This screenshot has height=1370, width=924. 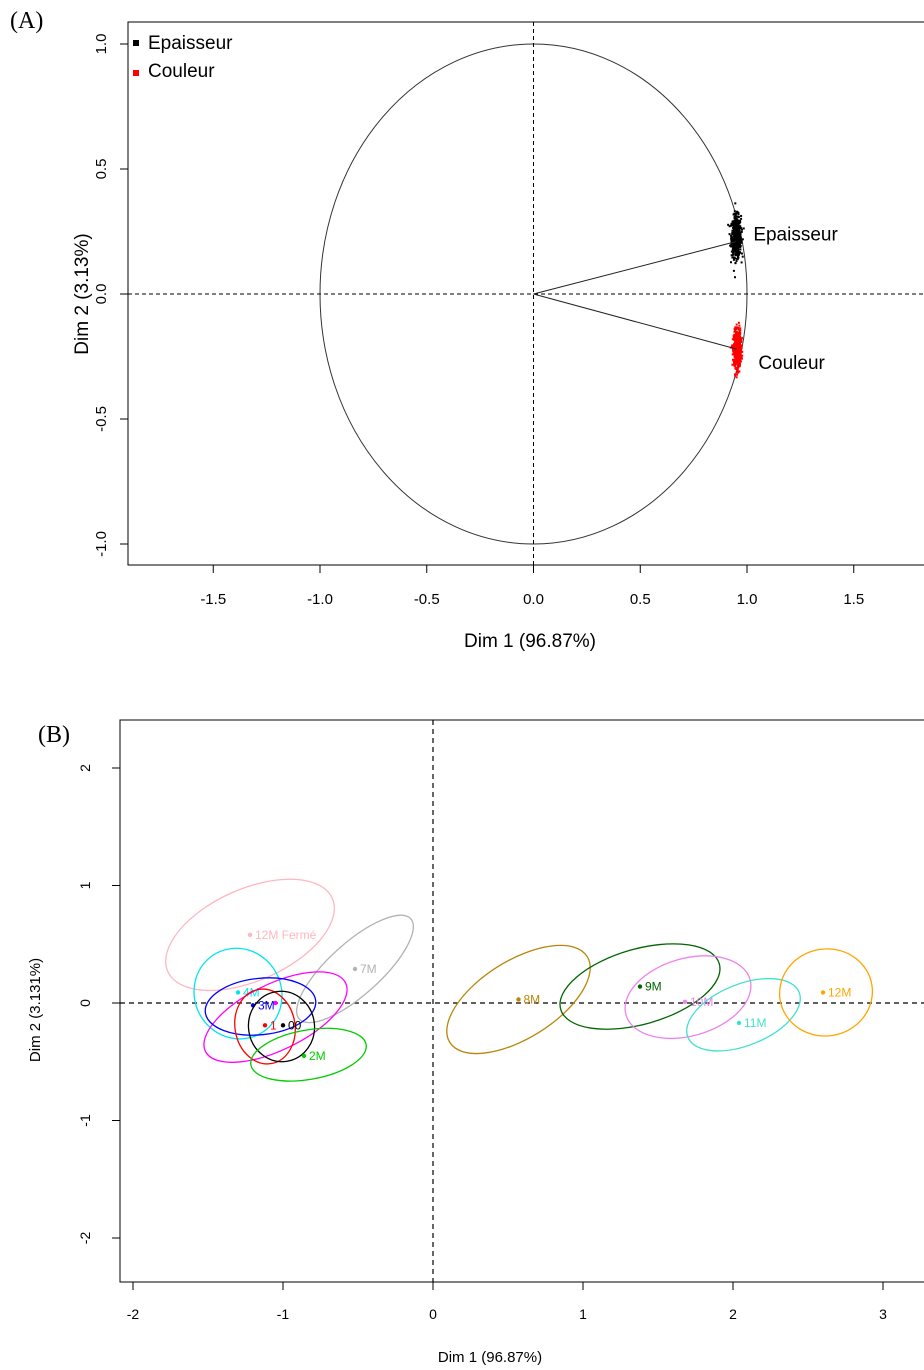 What do you see at coordinates (739, 1023) in the screenshot?
I see `b-point-11m` at bounding box center [739, 1023].